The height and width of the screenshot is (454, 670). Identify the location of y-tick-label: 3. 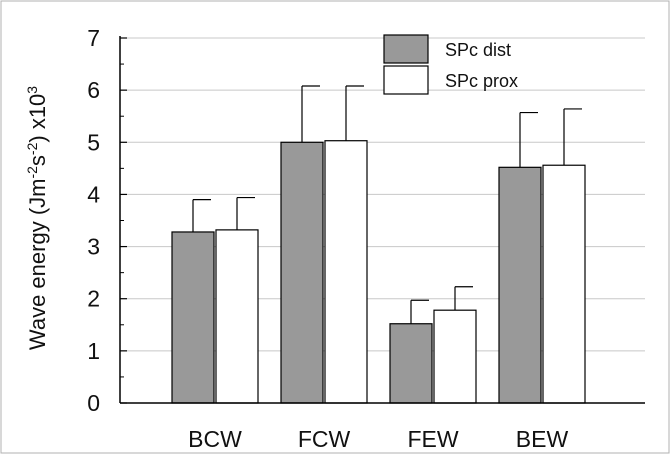
(93, 247).